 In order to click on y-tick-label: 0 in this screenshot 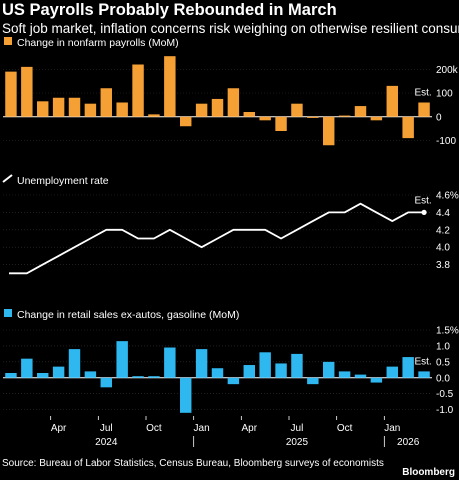, I will do `click(439, 117)`.